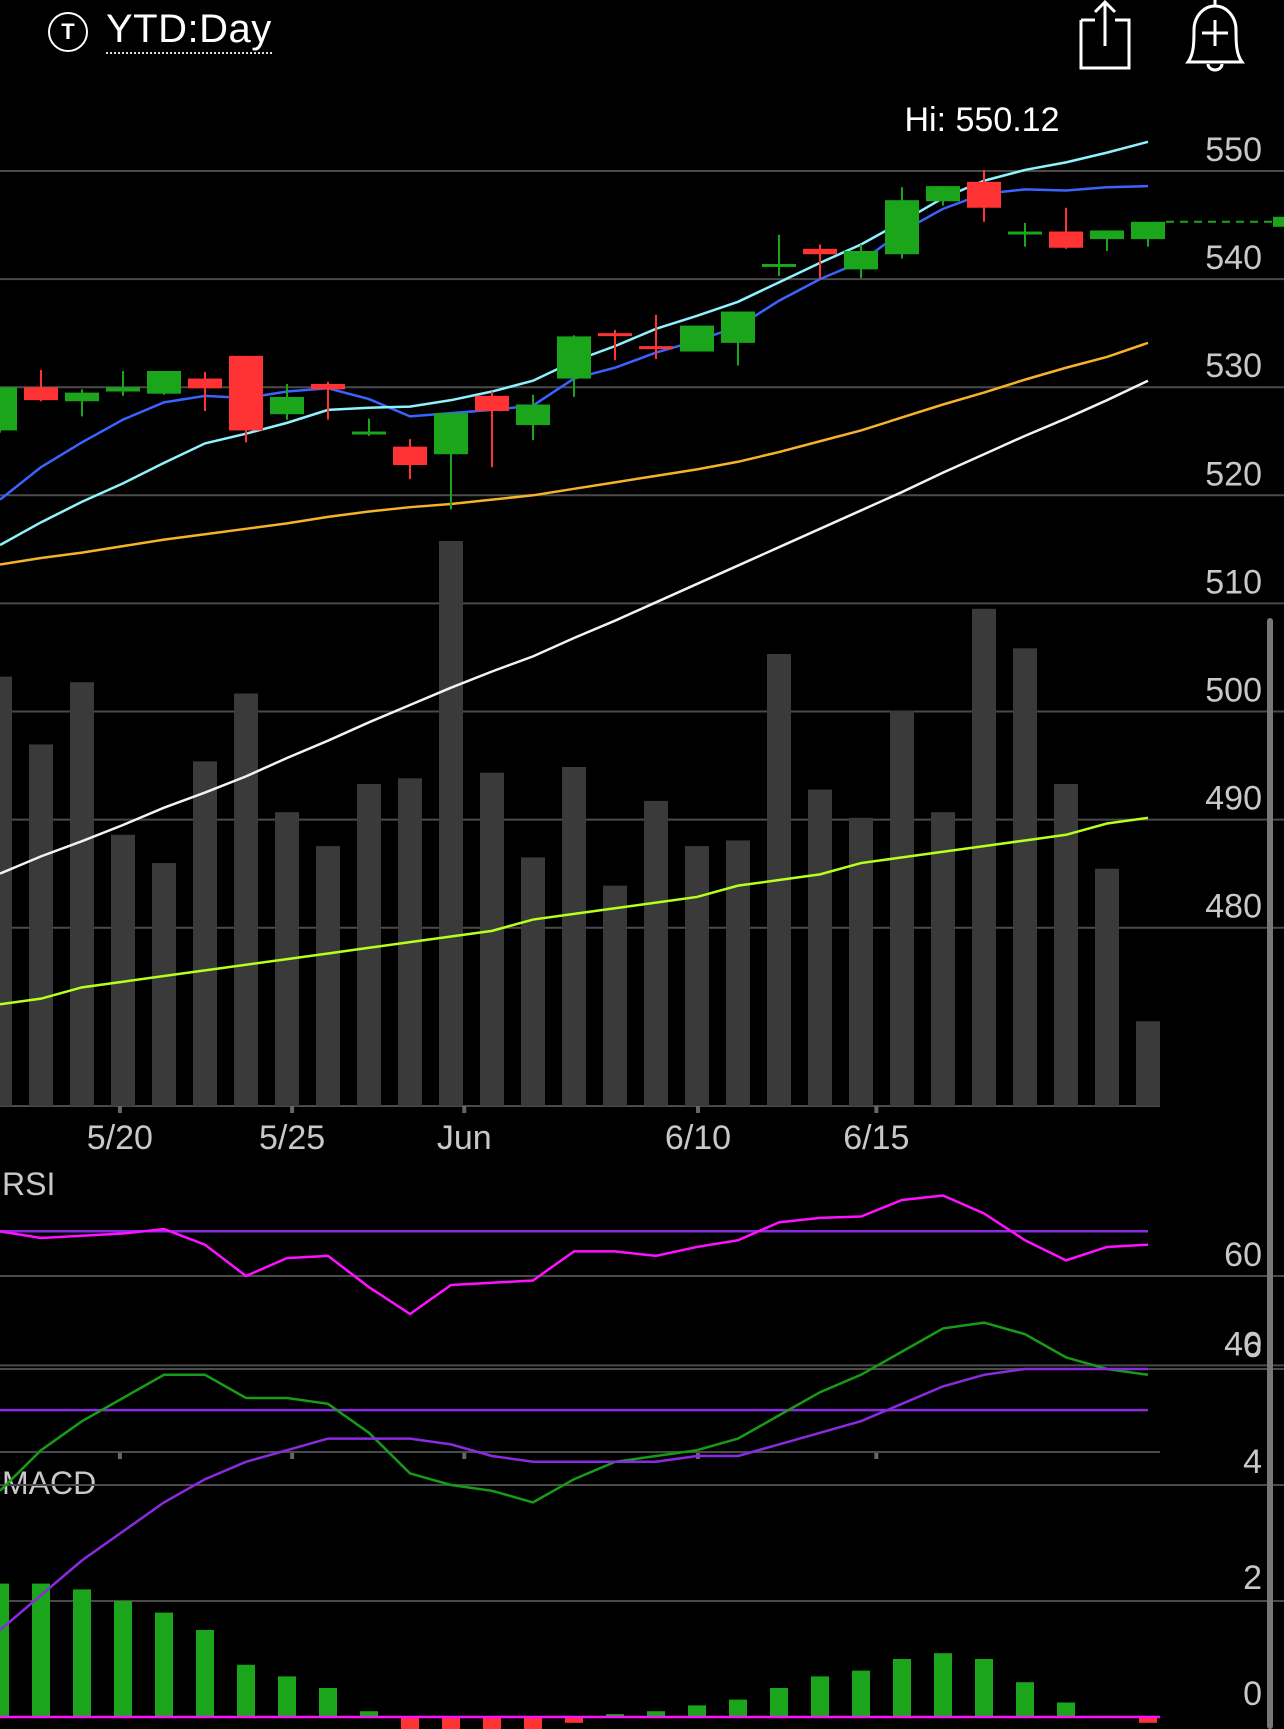 The image size is (1284, 1729). I want to click on macd-signal-line, so click(574, 1499).